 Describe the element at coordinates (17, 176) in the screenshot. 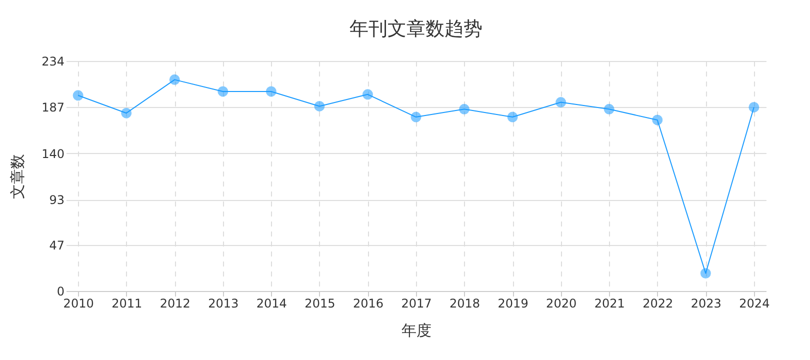

I see `y-axis-title: 文章数` at that location.